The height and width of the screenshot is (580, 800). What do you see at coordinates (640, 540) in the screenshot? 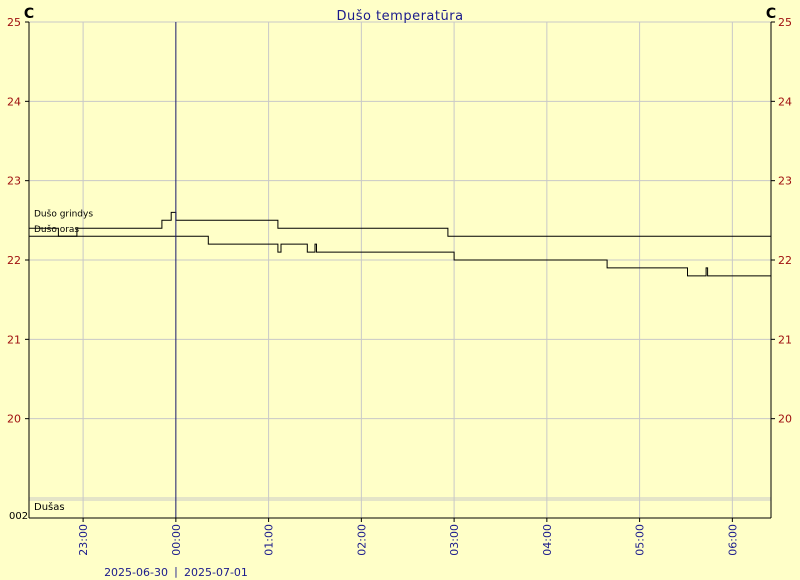
I see `x-tick-label: 05:00` at bounding box center [640, 540].